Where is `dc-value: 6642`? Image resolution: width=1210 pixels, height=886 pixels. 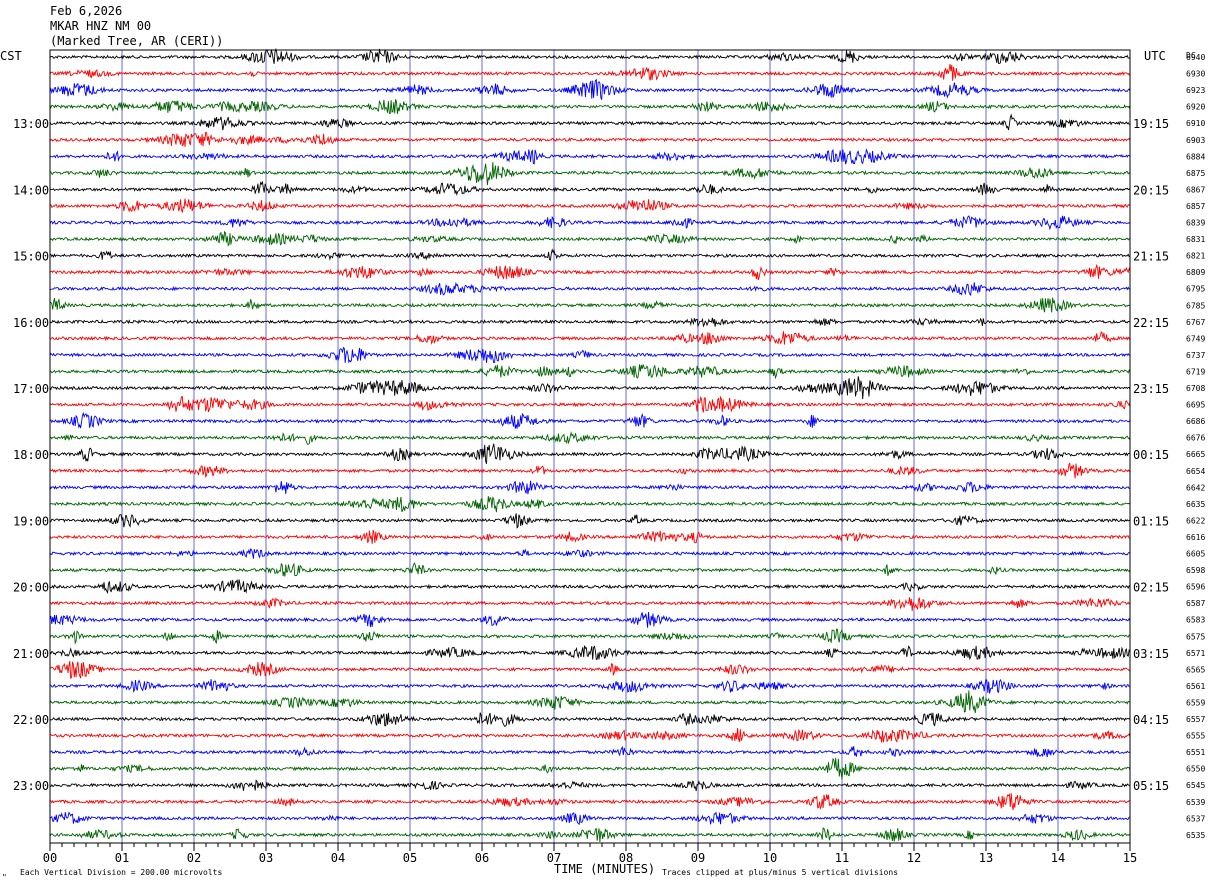
dc-value: 6642 is located at coordinates (1195, 487).